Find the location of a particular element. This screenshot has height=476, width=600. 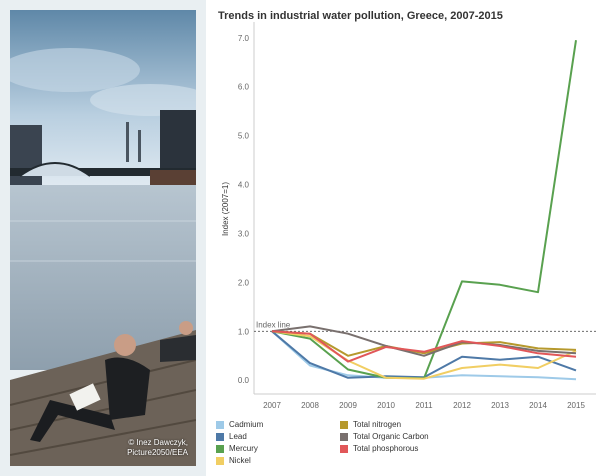

x-tick-label: 2012 is located at coordinates (462, 405).